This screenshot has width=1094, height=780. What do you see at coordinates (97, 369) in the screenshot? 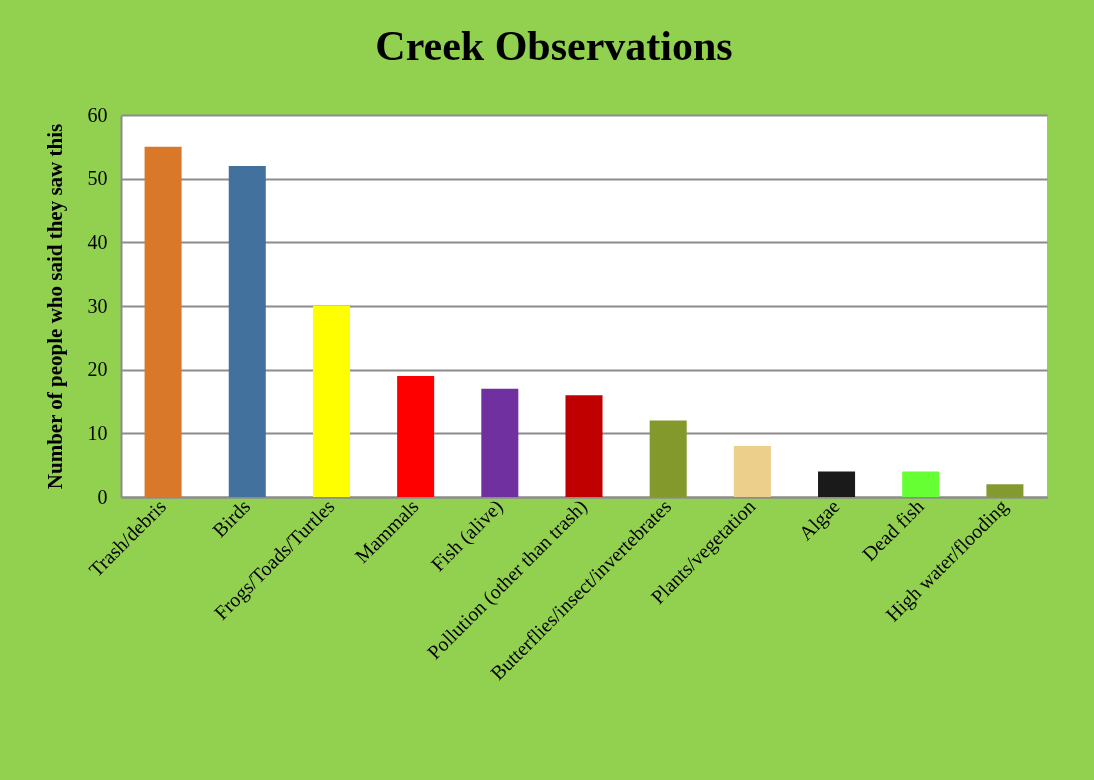
I see `y-tick-label: 20` at bounding box center [97, 369].